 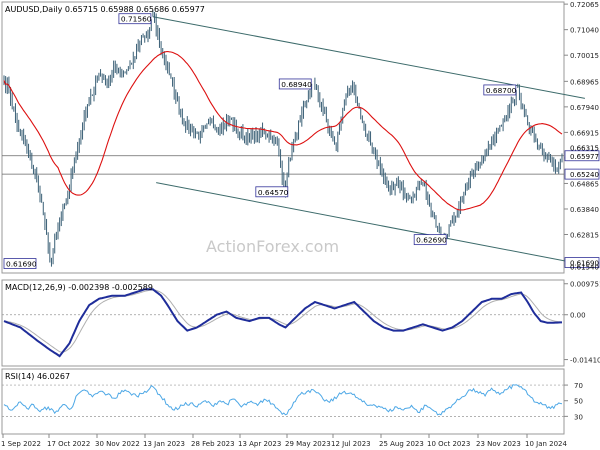 I want to click on price-right-label: 0.61690, so click(x=584, y=264).